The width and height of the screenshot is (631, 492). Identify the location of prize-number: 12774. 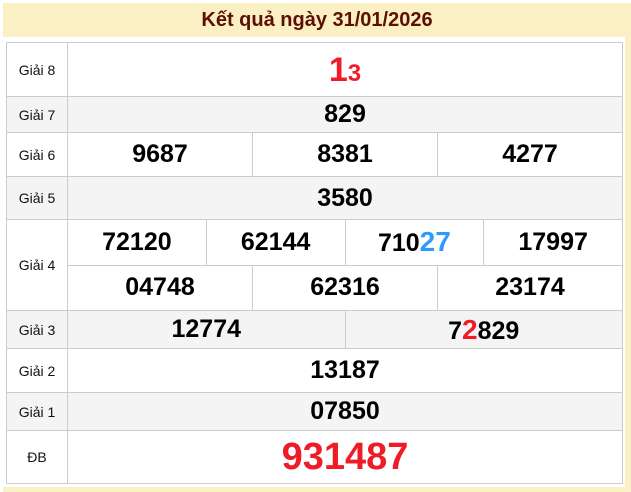
(206, 329).